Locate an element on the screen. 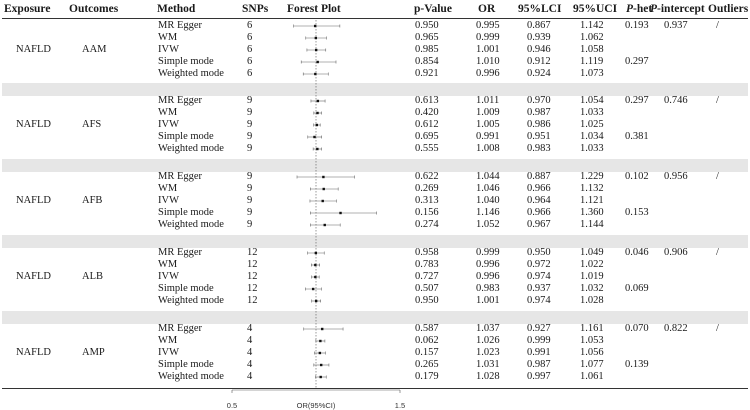  lci-value: 0.939 is located at coordinates (539, 37).